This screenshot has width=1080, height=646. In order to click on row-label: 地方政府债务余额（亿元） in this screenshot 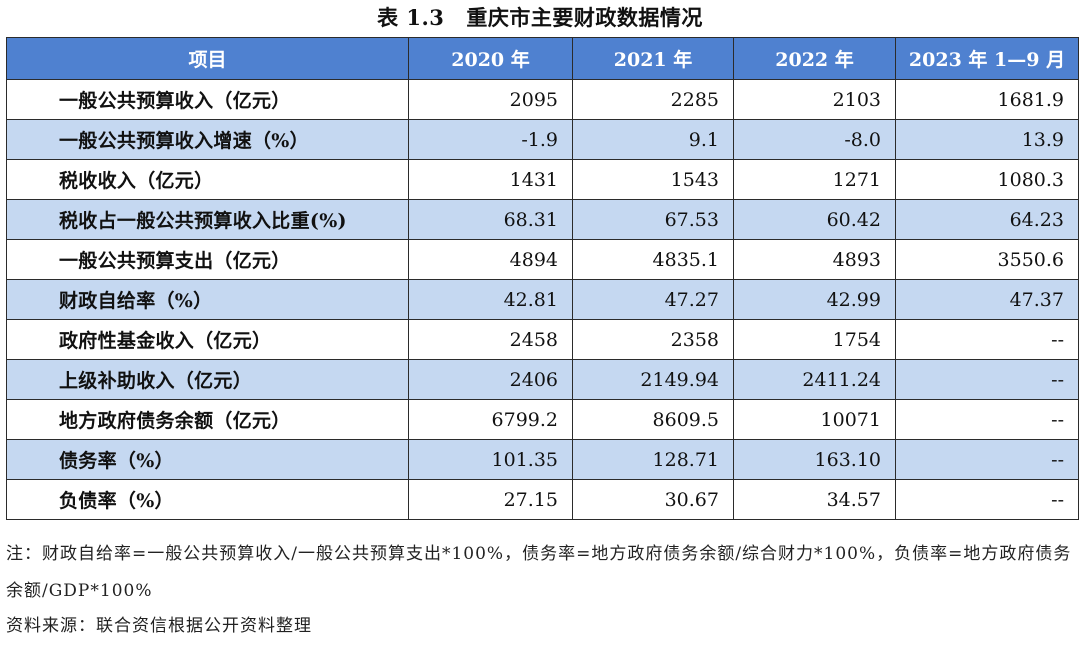, I will do `click(207, 419)`.